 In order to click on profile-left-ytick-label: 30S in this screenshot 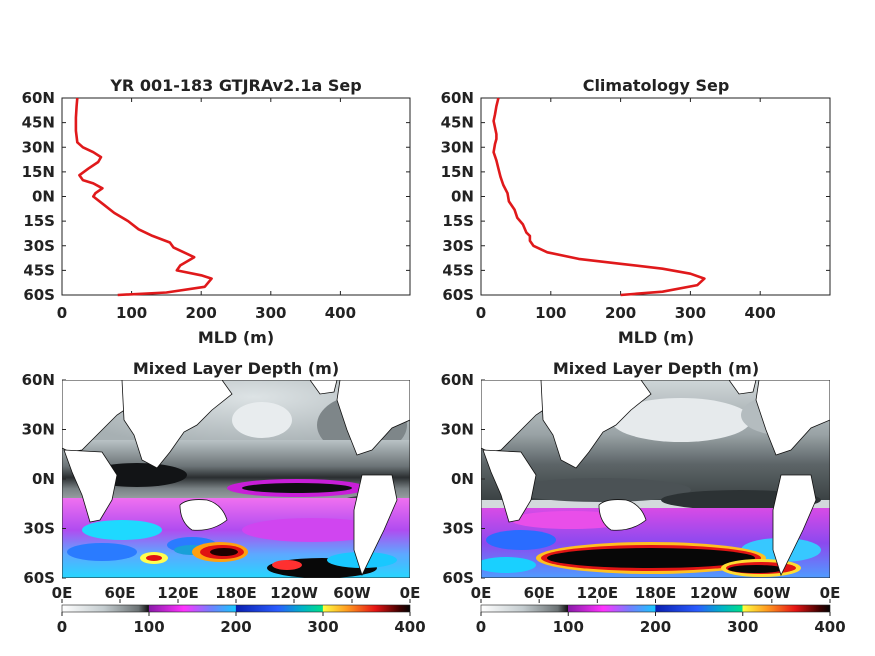, I will do `click(39, 246)`.